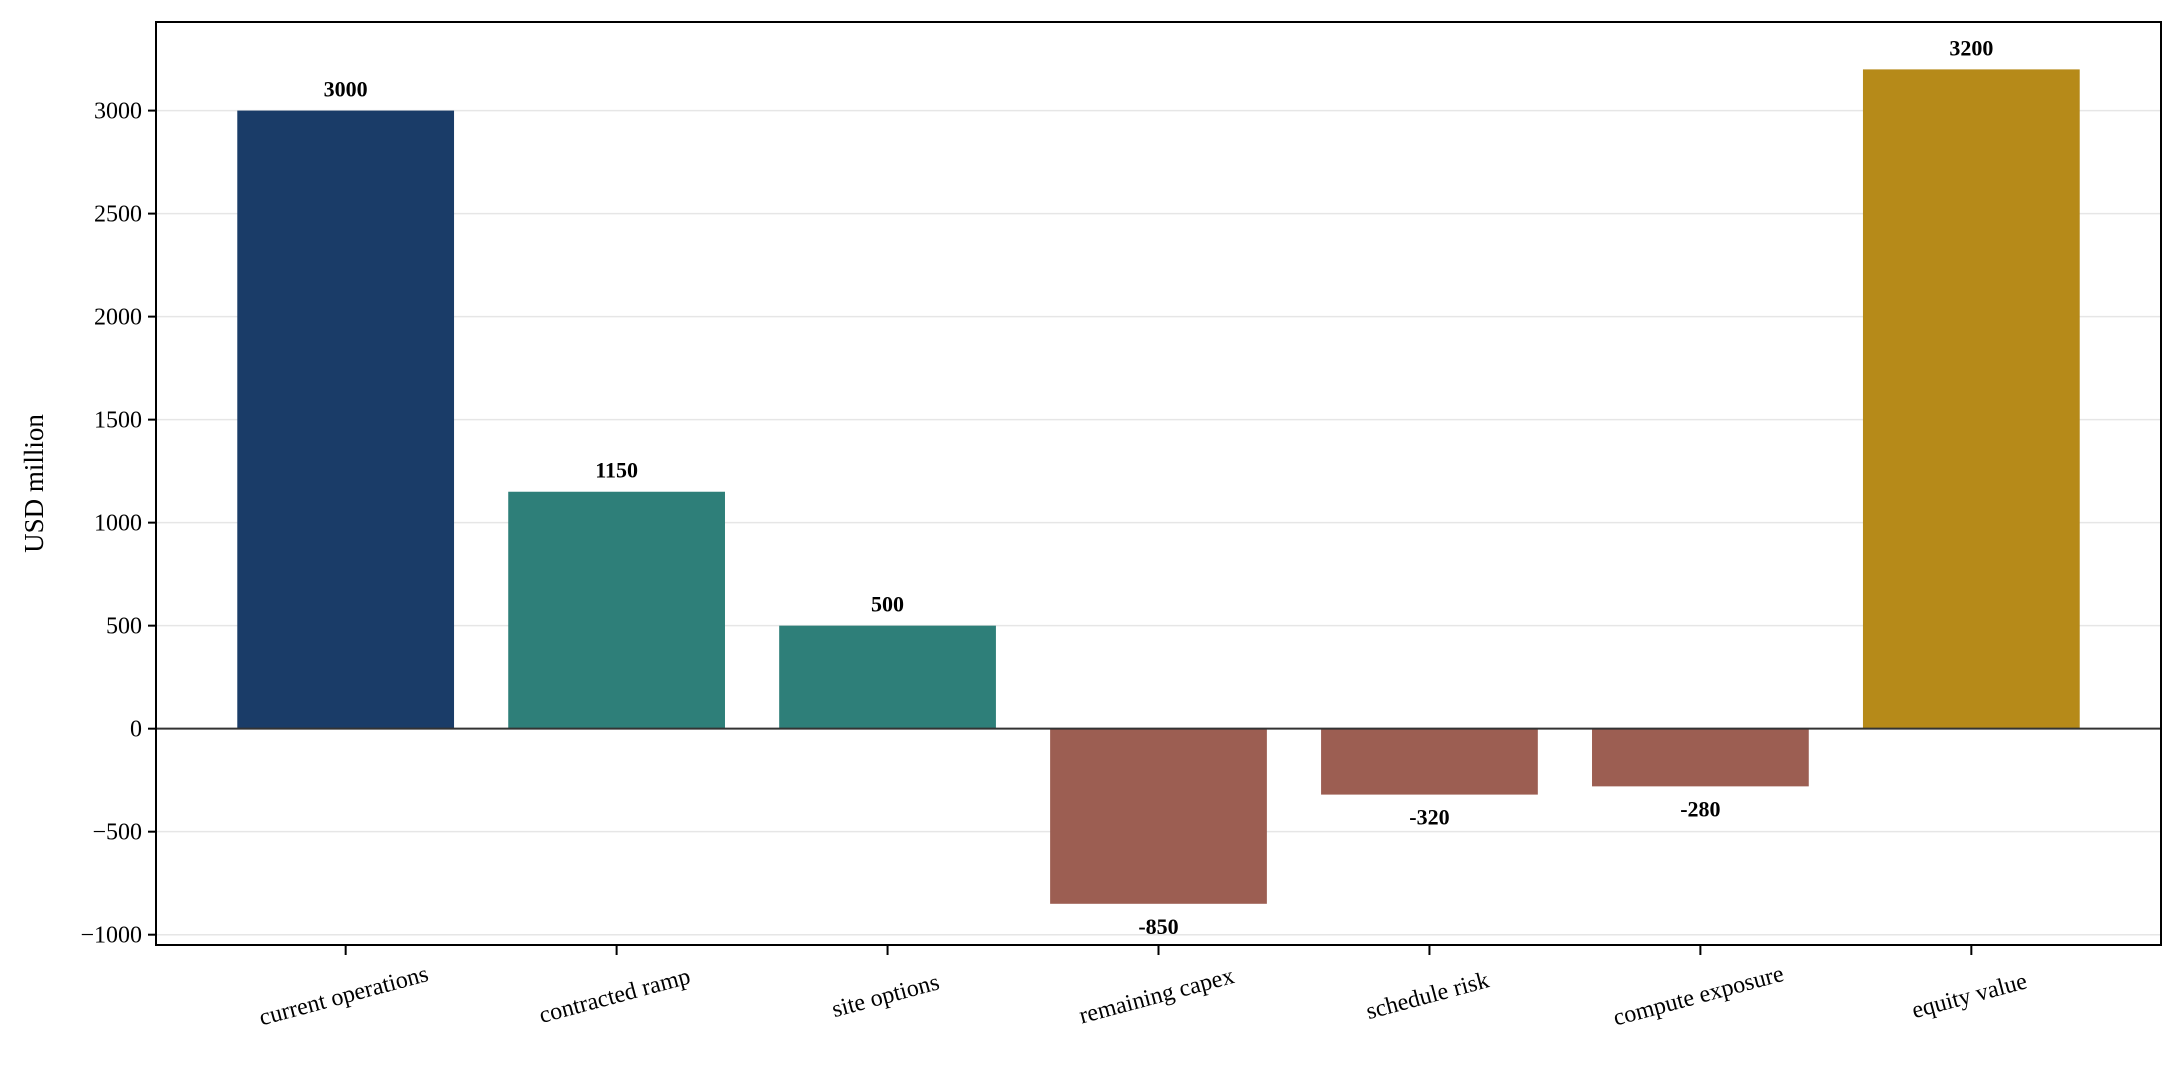  Describe the element at coordinates (34, 483) in the screenshot. I see `y-axis-title: USD million` at that location.